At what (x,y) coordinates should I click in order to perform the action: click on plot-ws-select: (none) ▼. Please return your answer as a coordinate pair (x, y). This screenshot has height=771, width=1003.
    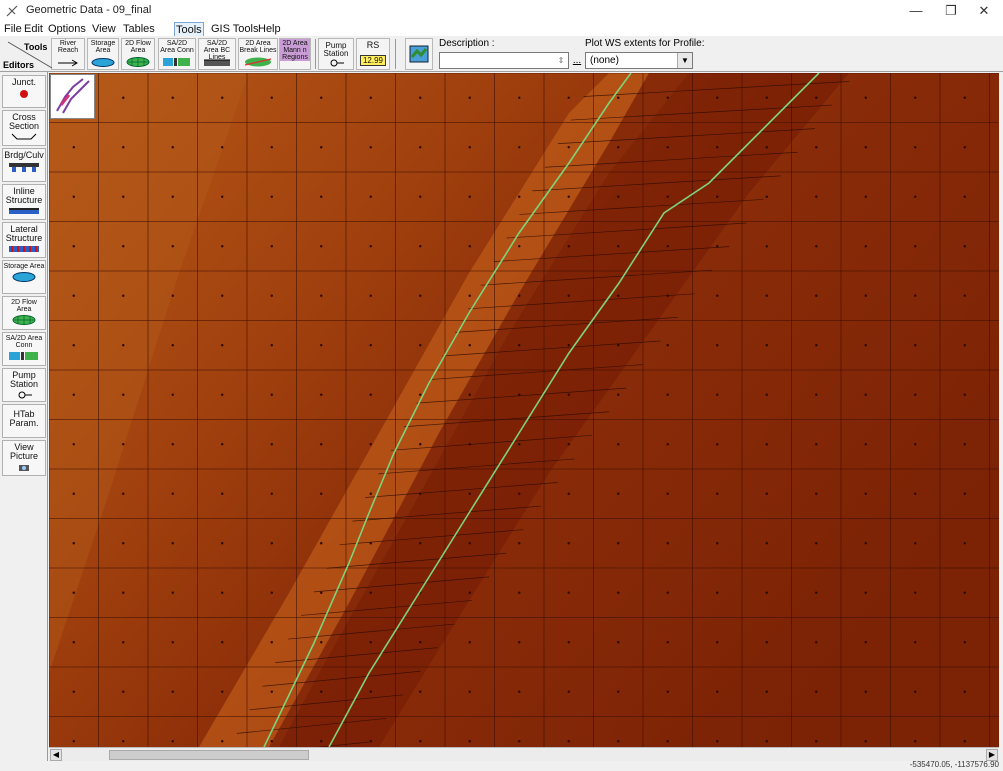
    Looking at the image, I should click on (639, 60).